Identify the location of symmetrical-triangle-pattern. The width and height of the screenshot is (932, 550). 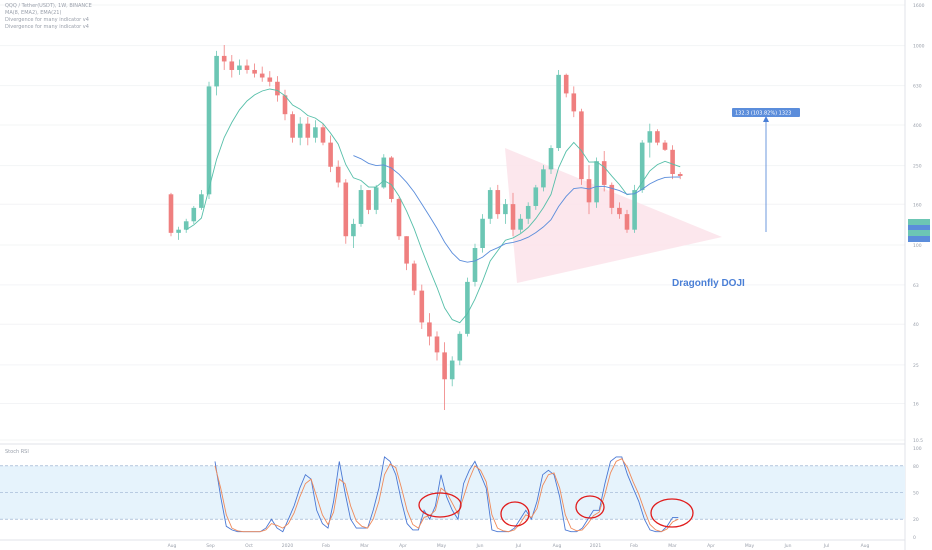
(613, 215).